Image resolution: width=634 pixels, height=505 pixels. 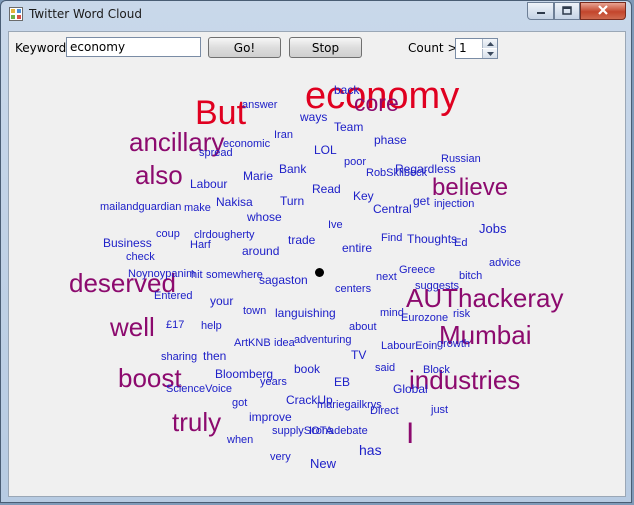 I want to click on cloud-word: make, so click(x=197, y=208).